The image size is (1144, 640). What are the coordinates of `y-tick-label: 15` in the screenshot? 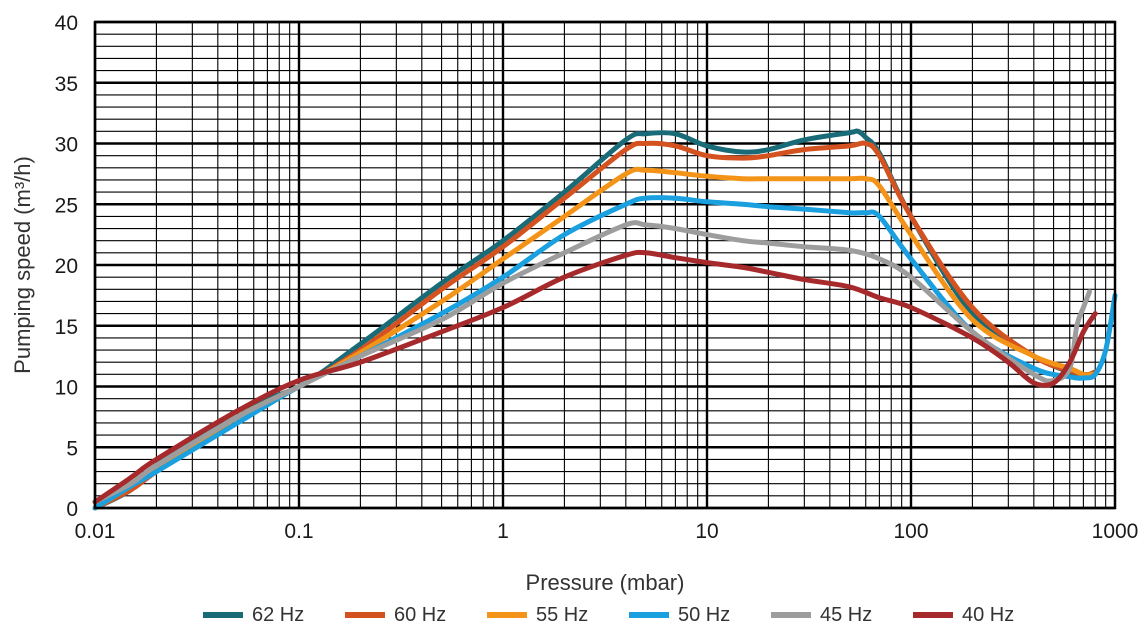 It's located at (66, 327).